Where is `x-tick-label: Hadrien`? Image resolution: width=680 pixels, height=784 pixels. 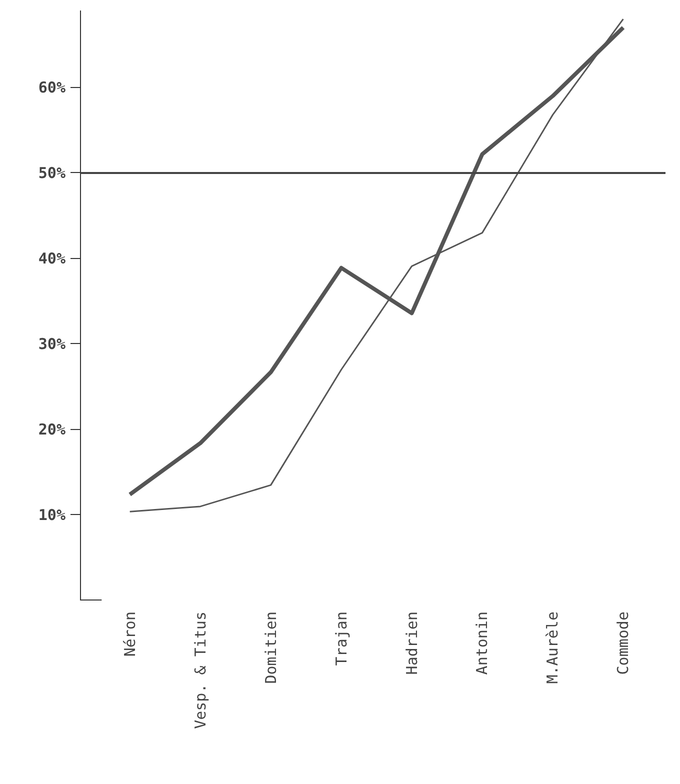
x-tick-label: Hadrien is located at coordinates (411, 643).